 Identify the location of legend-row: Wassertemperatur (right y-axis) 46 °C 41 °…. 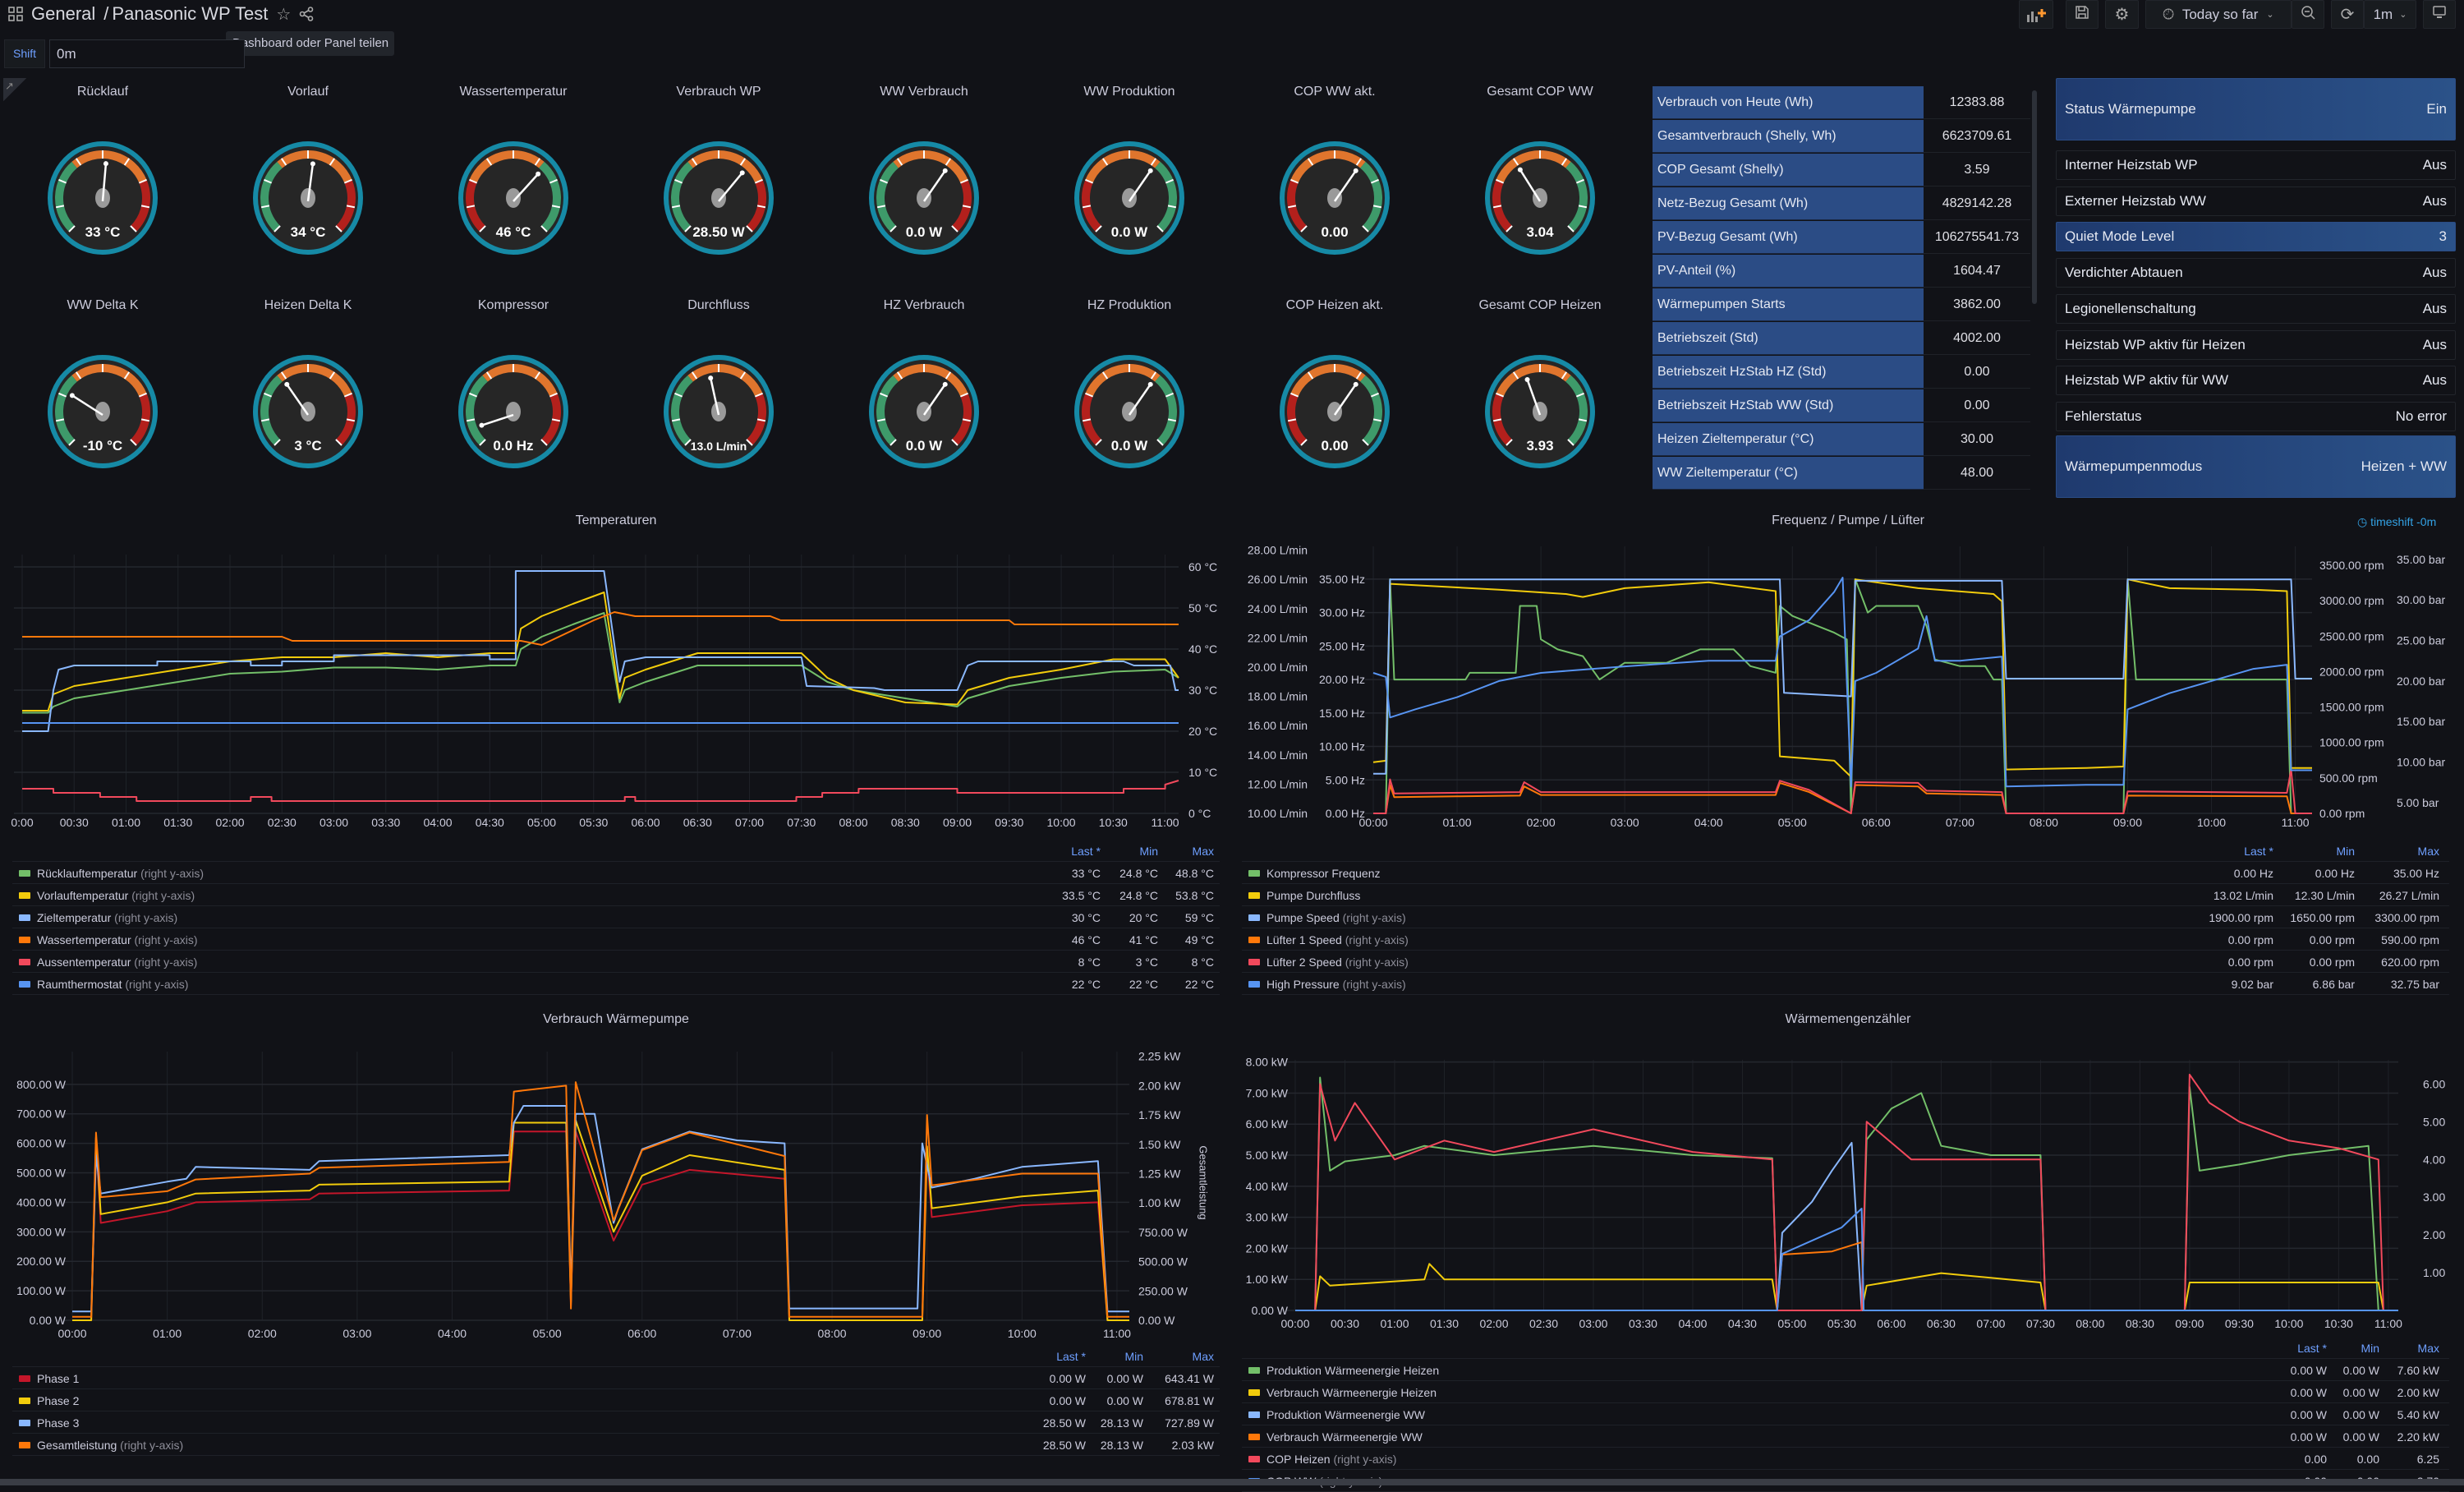
(616, 939).